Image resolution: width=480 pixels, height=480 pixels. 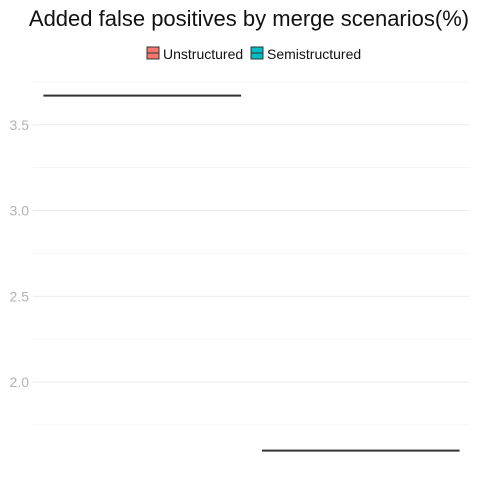 I want to click on legend: Unstructured Semistructured, so click(x=253, y=54).